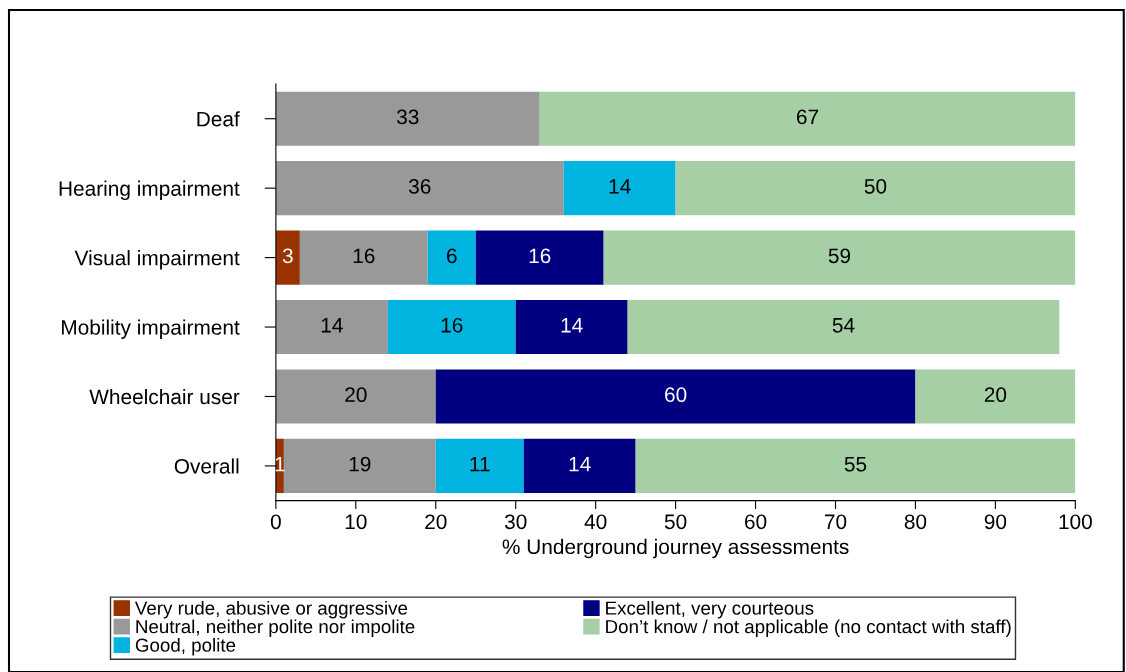 The width and height of the screenshot is (1126, 672). I want to click on data-label: 19, so click(360, 464).